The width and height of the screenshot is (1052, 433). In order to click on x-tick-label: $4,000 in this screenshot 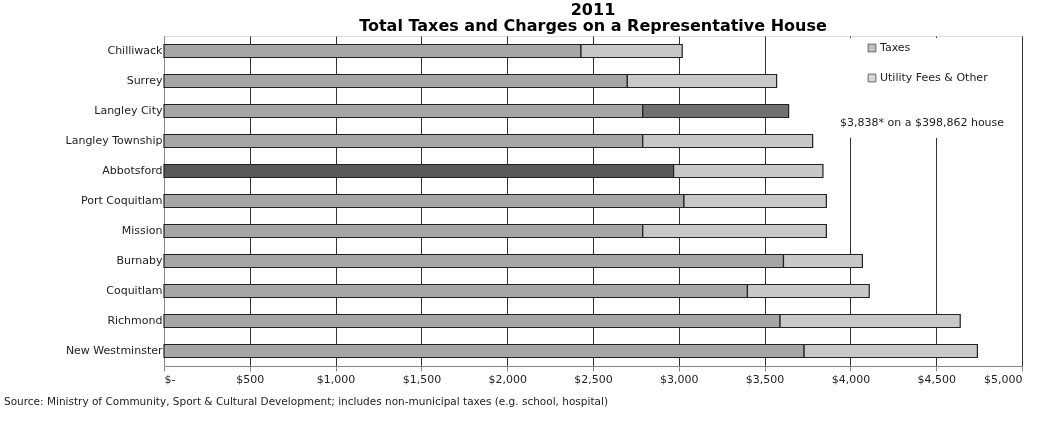, I will do `click(851, 379)`.